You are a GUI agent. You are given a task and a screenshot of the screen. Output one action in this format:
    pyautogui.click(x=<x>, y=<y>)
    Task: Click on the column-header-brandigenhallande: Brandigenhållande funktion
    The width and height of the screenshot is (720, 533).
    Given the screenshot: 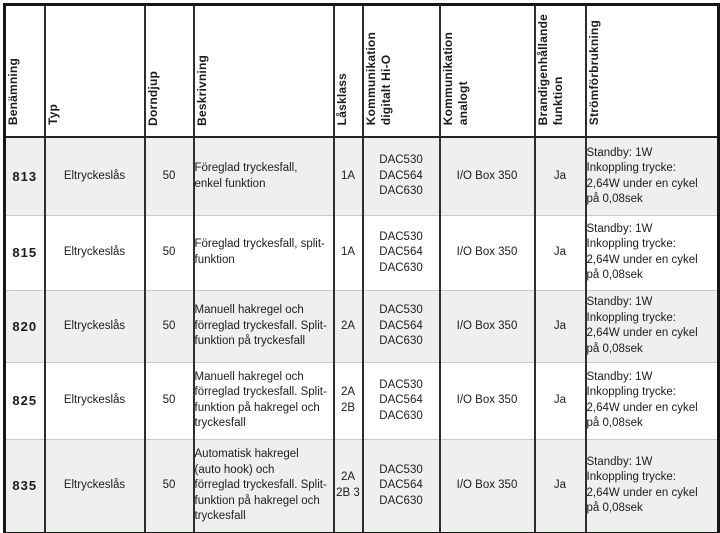 What is the action you would take?
    pyautogui.click(x=559, y=71)
    